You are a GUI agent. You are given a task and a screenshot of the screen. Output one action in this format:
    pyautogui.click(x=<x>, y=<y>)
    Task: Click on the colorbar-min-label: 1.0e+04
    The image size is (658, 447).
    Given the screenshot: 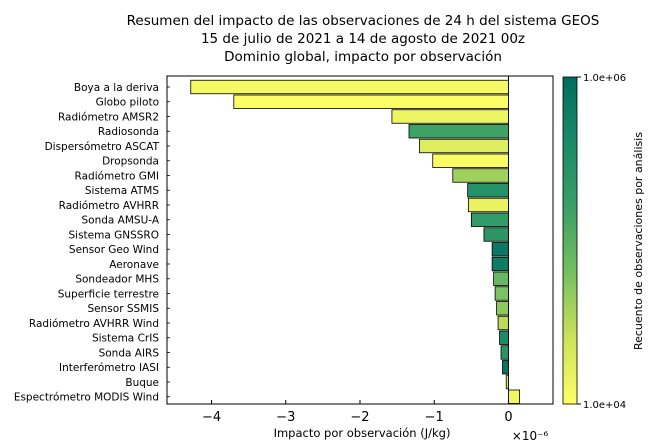 What is the action you would take?
    pyautogui.click(x=604, y=405)
    